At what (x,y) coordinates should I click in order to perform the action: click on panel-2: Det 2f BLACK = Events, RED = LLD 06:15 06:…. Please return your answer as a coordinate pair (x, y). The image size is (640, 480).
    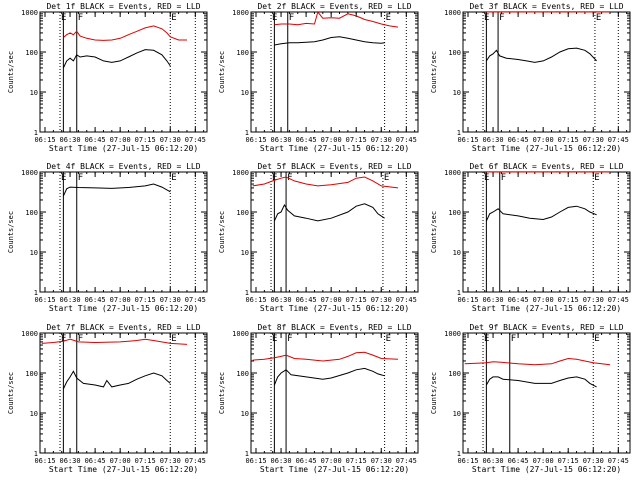
    Looking at the image, I should click on (318, 77).